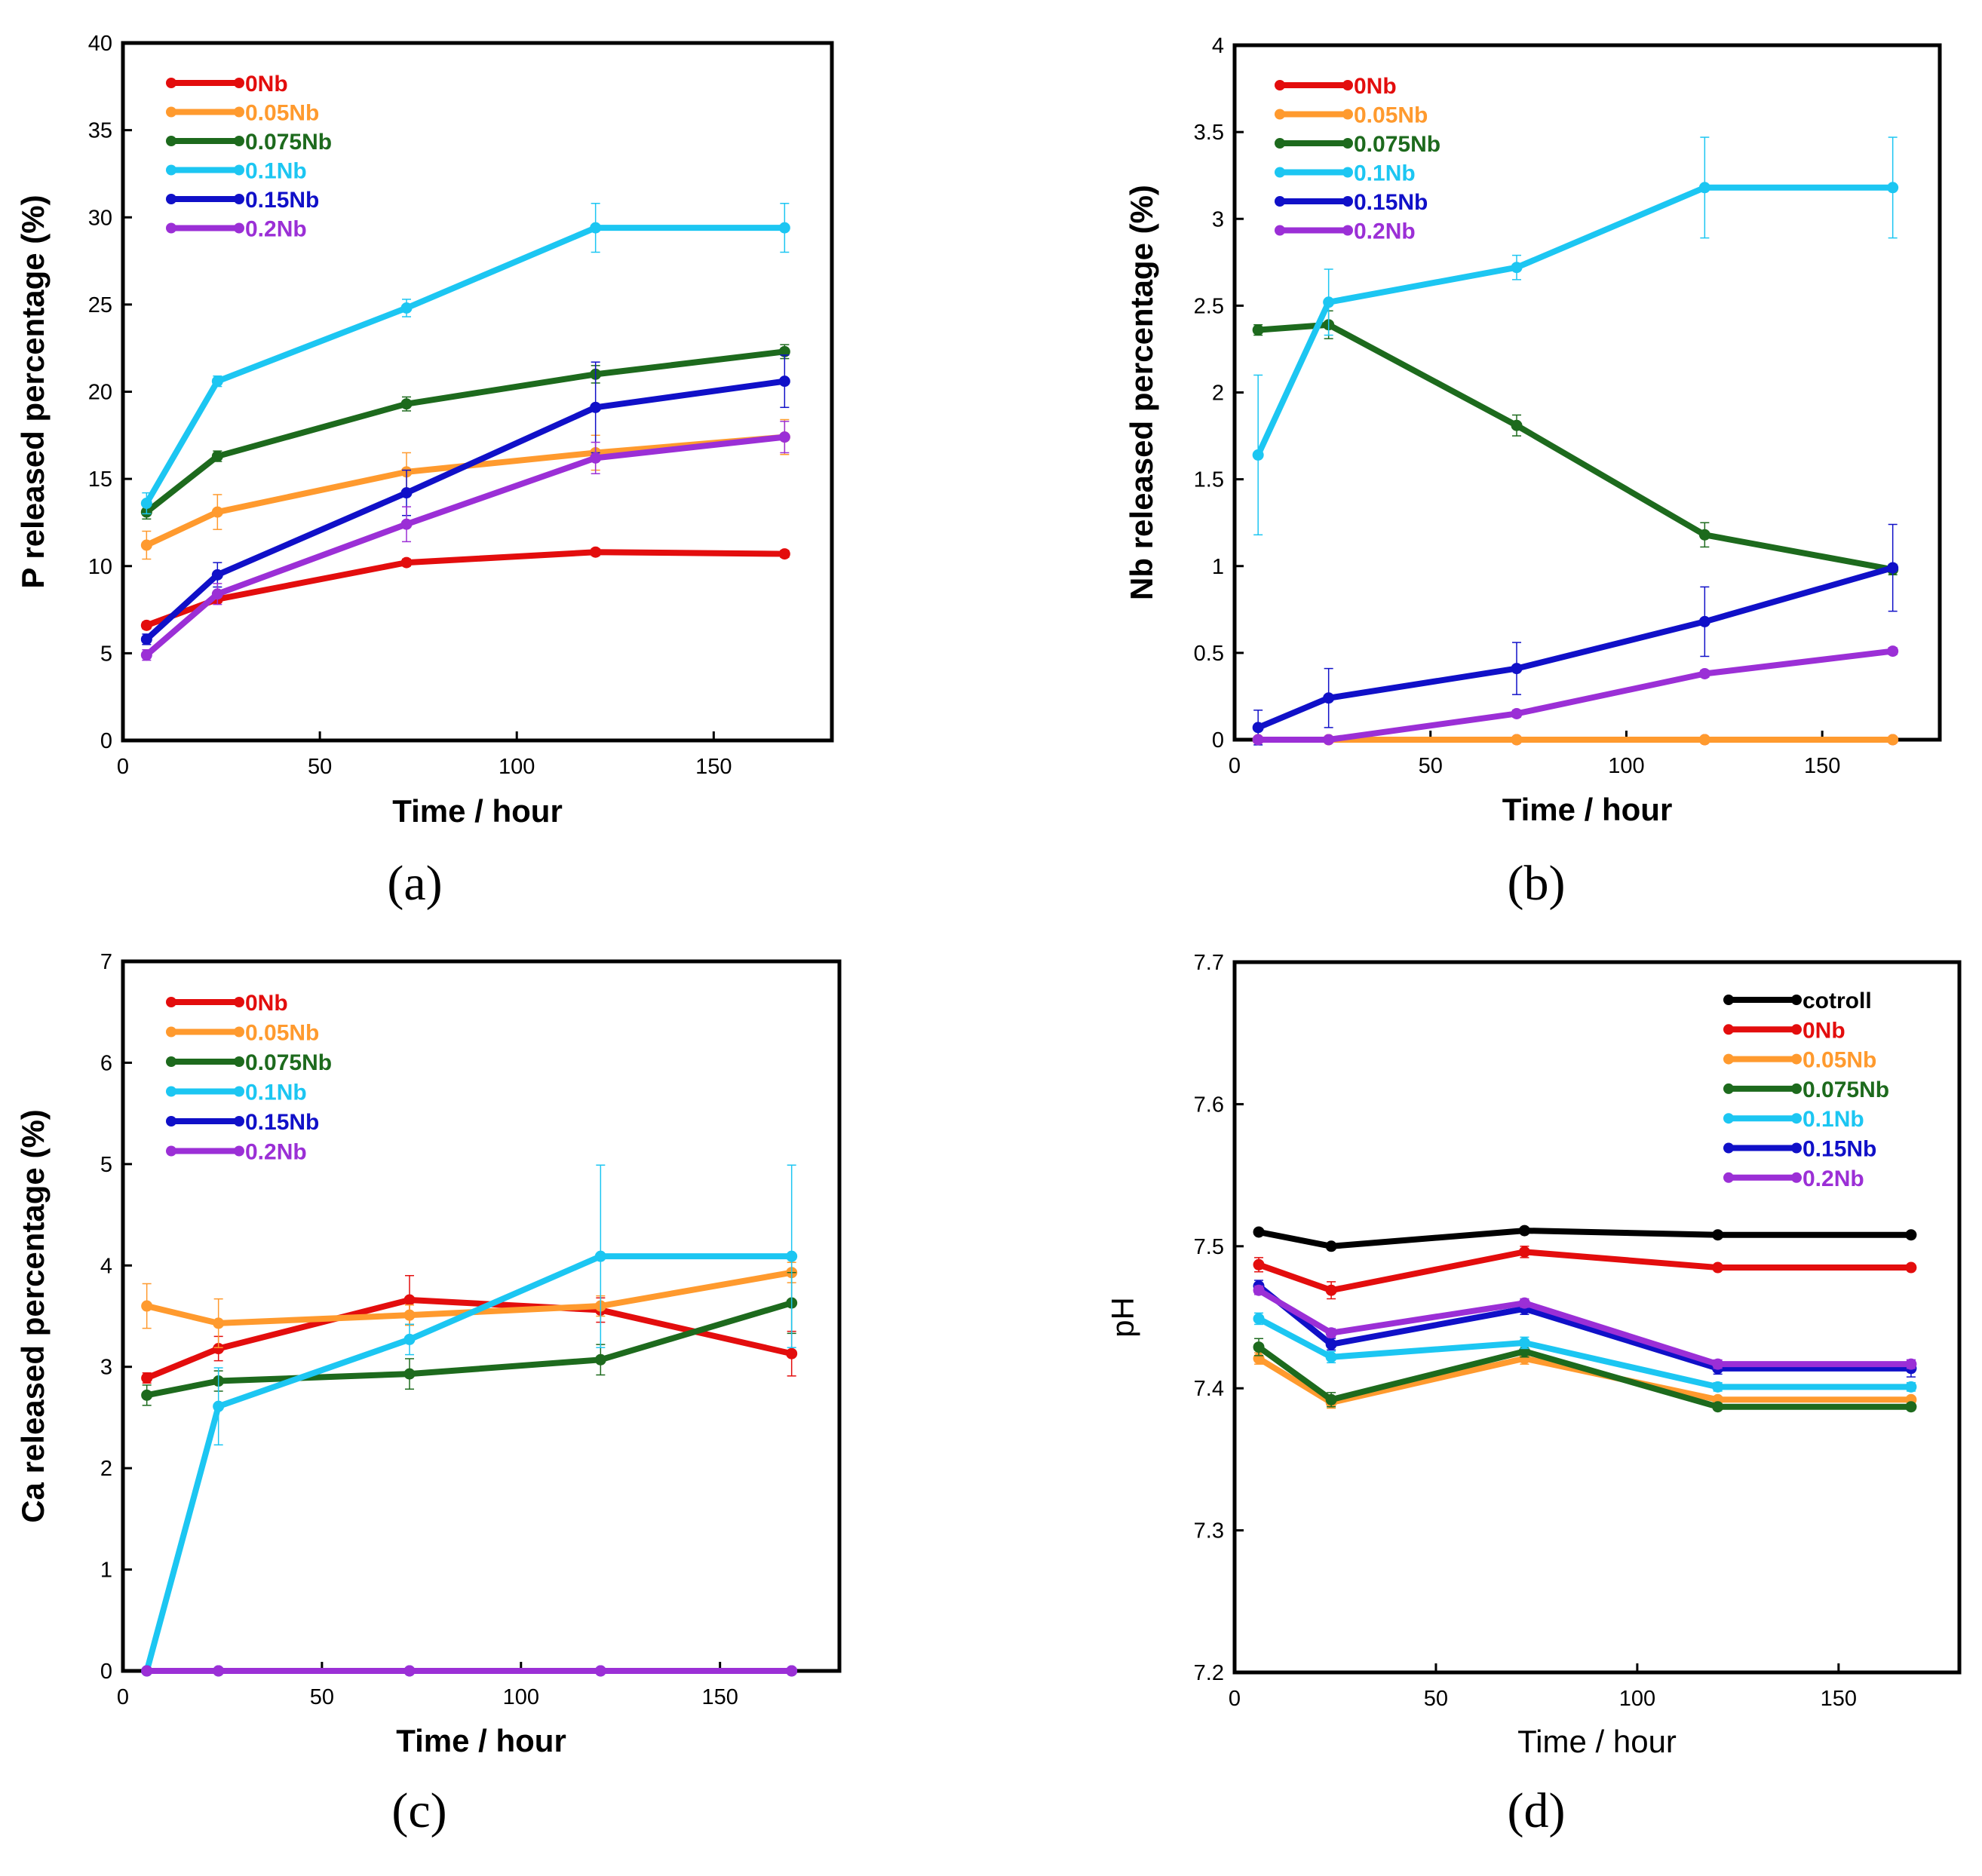 This screenshot has width=1982, height=1876. What do you see at coordinates (106, 962) in the screenshot?
I see `y-tick-label: 7` at bounding box center [106, 962].